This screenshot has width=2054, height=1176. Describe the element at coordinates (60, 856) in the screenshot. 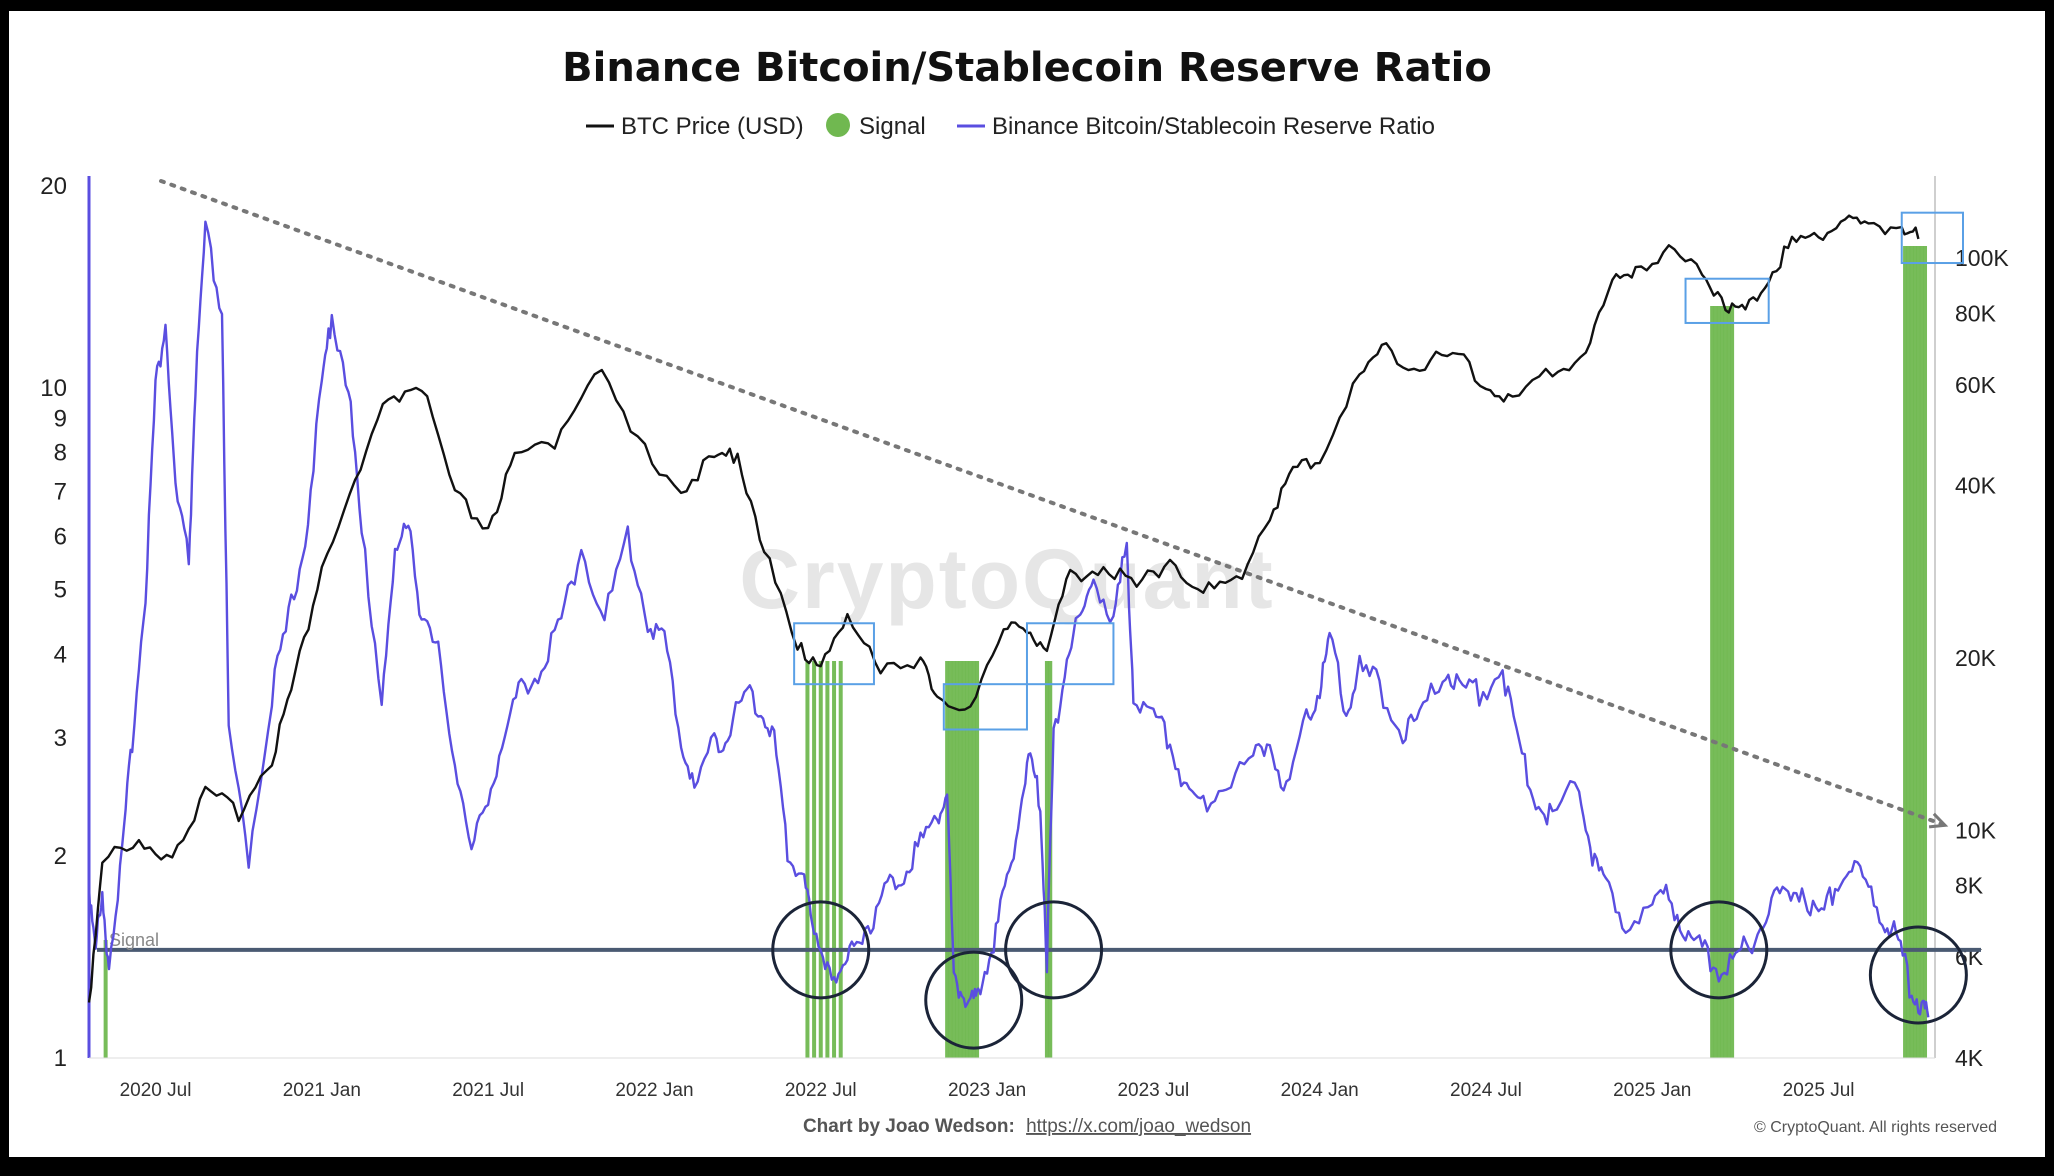

I see `y-left-tick-label: 2` at that location.